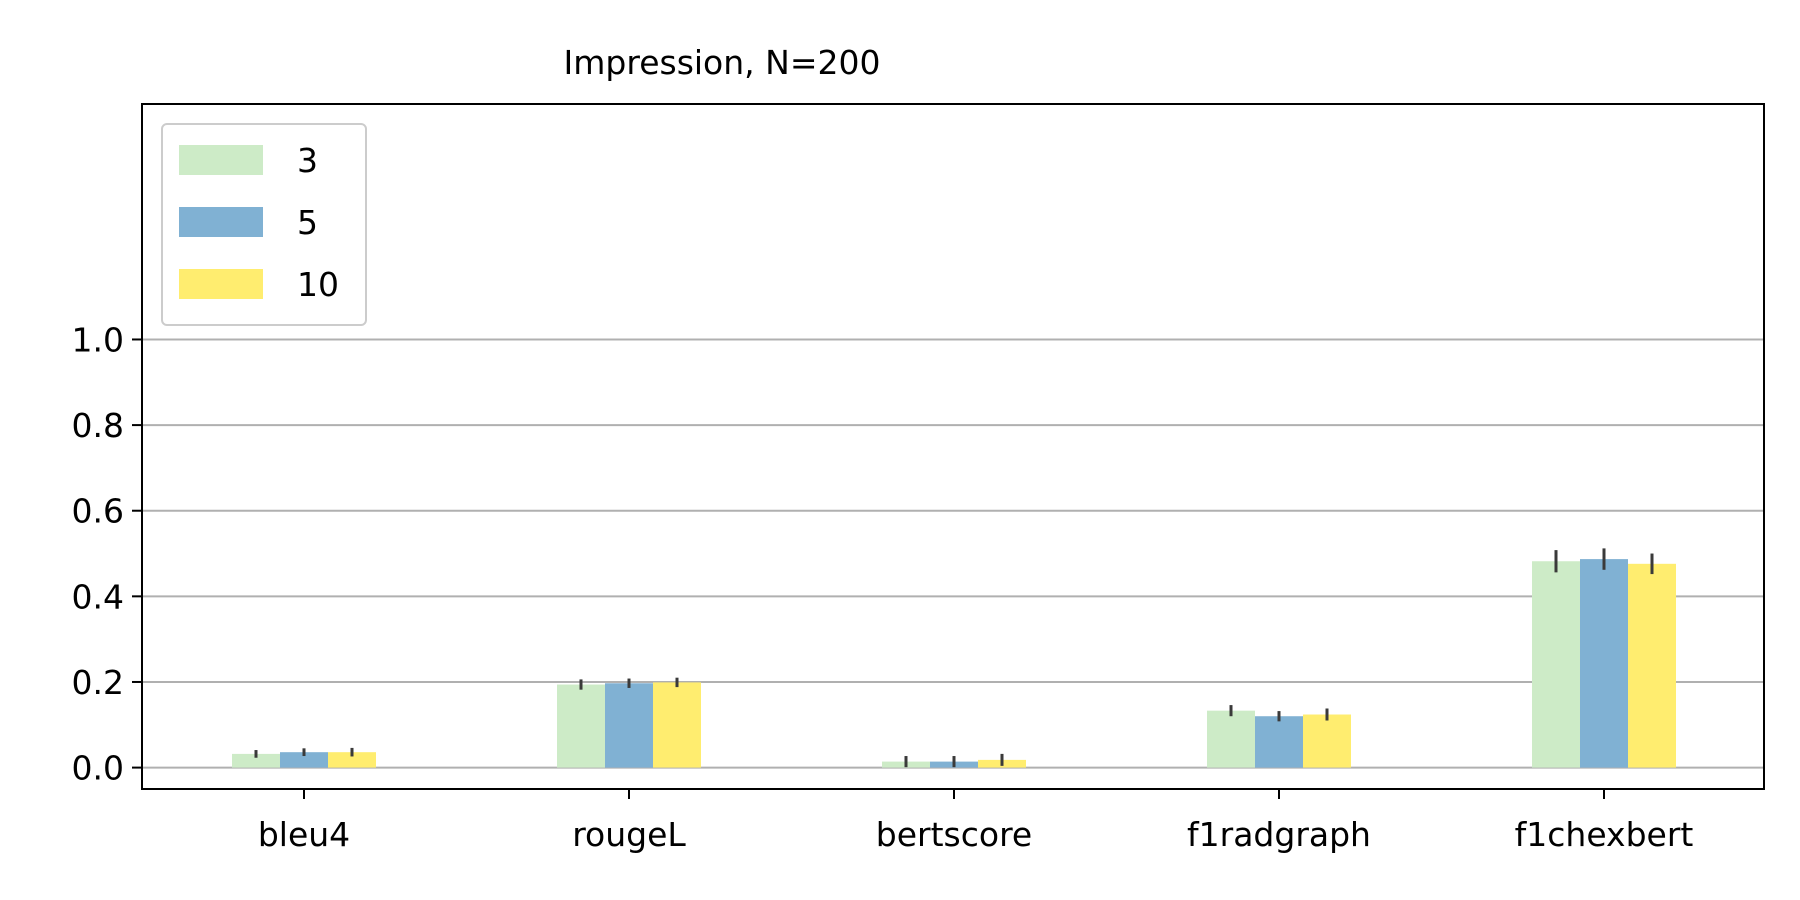 The height and width of the screenshot is (900, 1800). I want to click on y-tick-label: 1.0, so click(98, 339).